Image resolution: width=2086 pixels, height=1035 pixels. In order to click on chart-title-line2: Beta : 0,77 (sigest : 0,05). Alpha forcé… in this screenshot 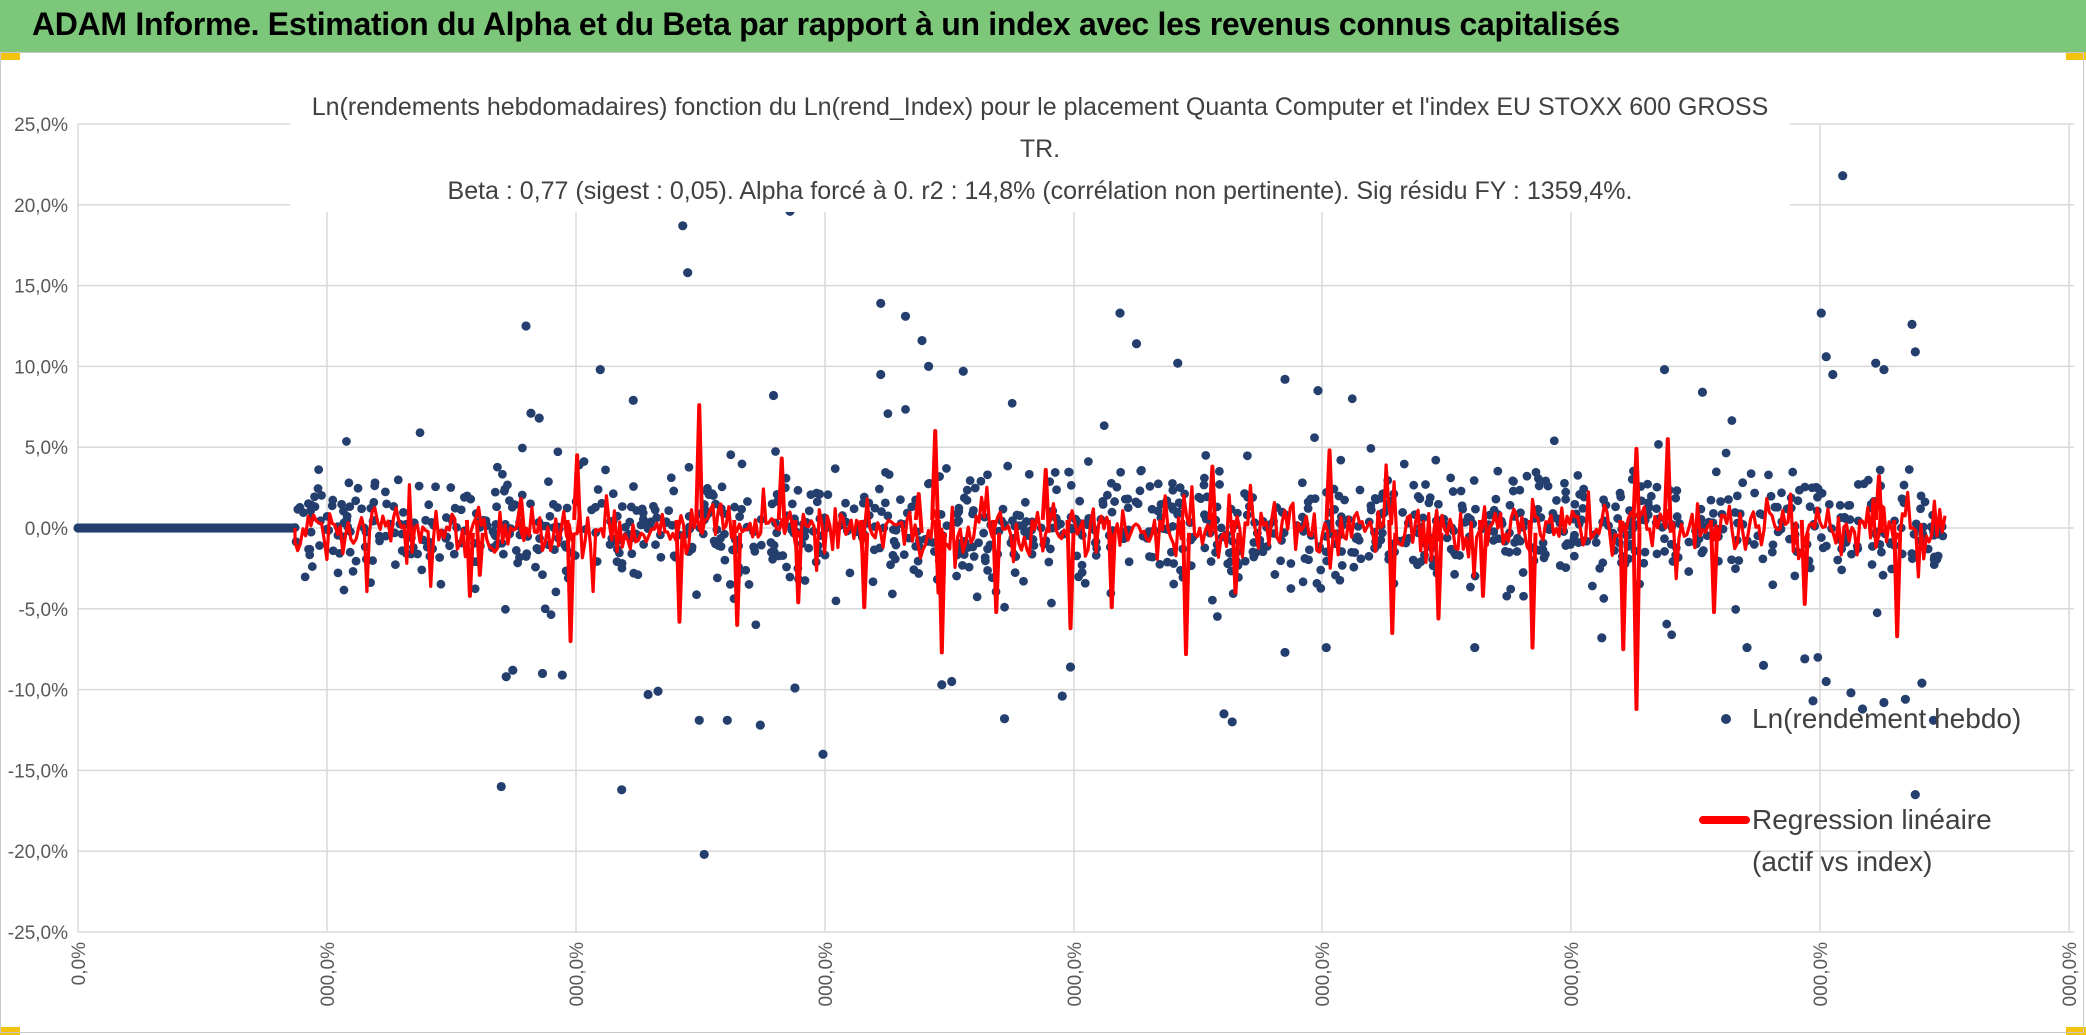, I will do `click(1040, 191)`.